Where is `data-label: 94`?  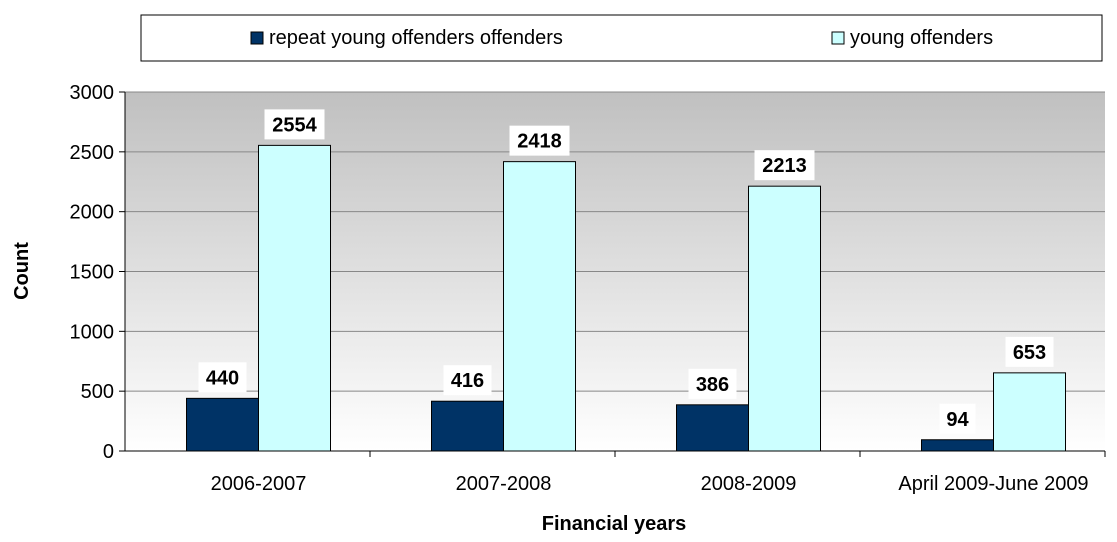
data-label: 94 is located at coordinates (957, 420).